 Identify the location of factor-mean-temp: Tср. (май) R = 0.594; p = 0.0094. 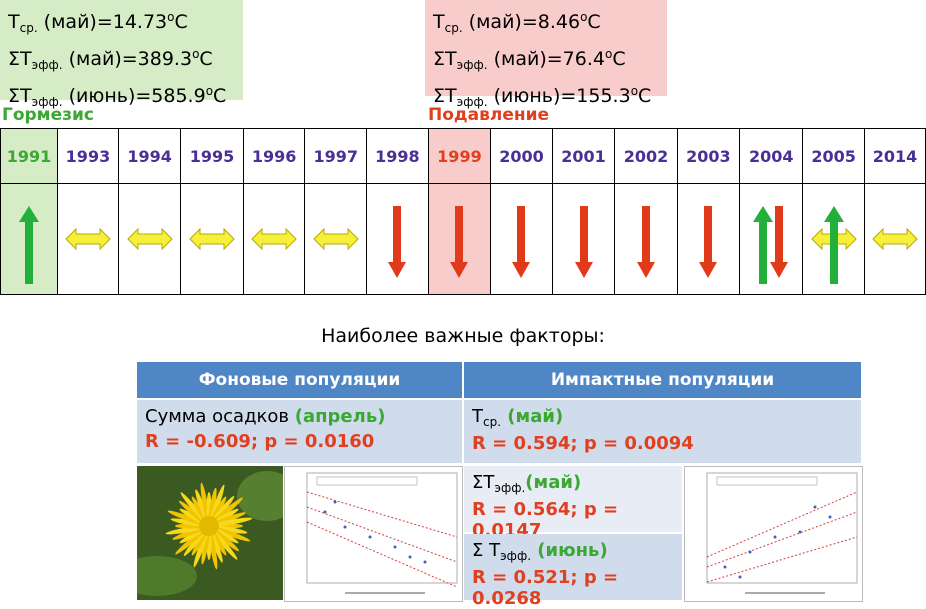
(662, 431).